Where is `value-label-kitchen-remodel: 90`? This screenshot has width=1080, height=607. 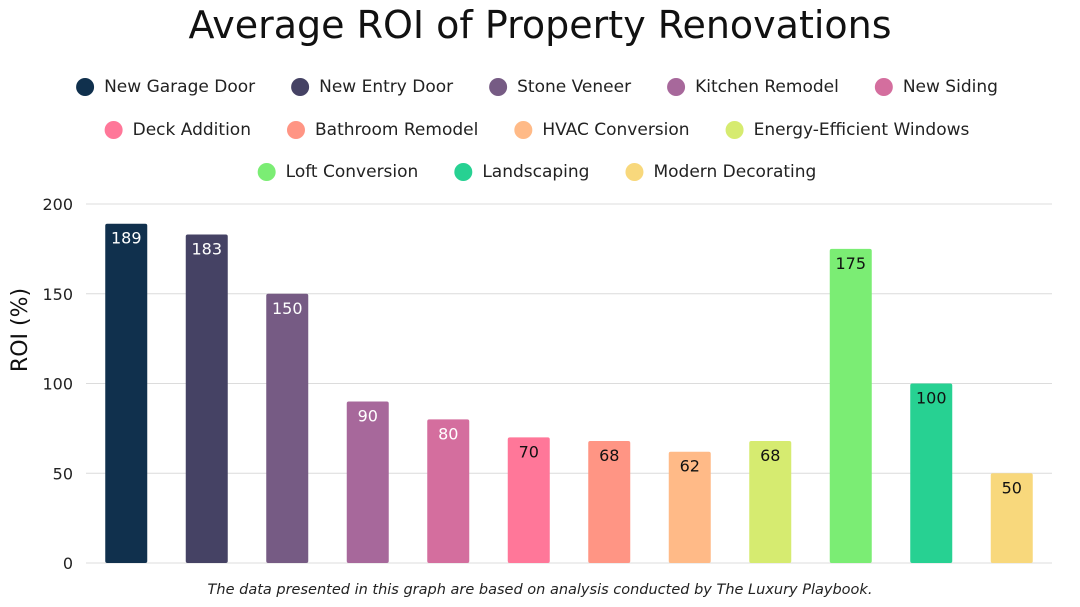
value-label-kitchen-remodel: 90 is located at coordinates (368, 415).